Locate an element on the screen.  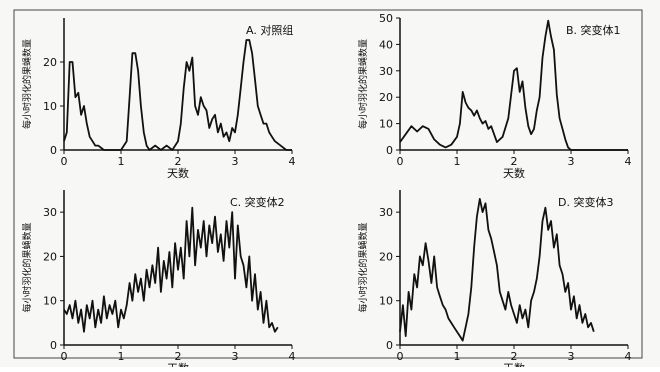
panel-c-y-tick-label: 0 is located at coordinates (53, 345).